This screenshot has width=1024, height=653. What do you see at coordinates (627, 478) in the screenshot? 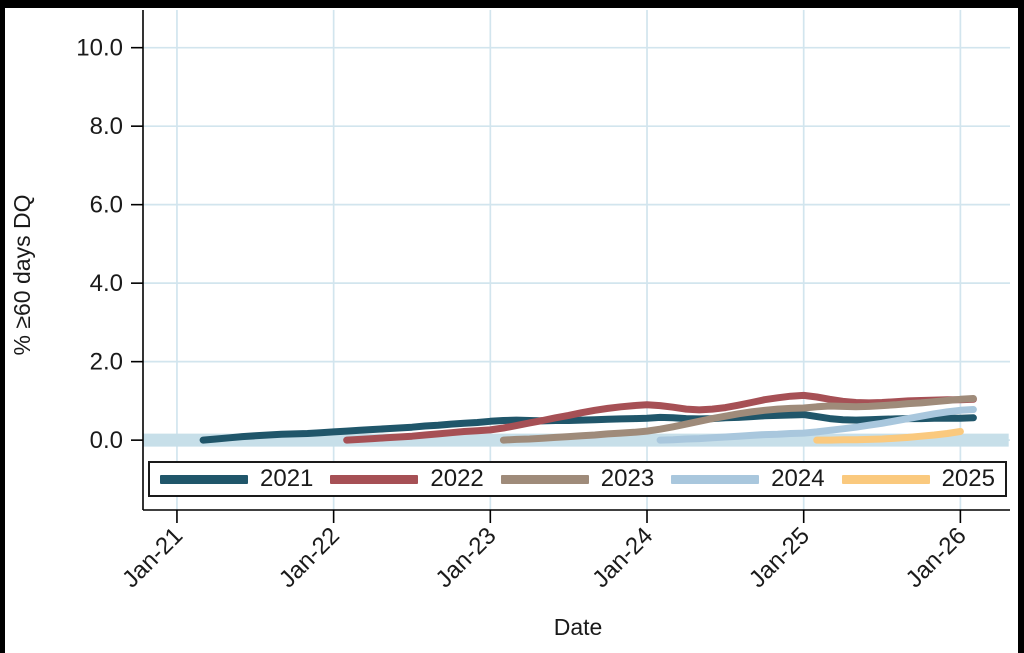
I see `legend-label-2023: 2023` at bounding box center [627, 478].